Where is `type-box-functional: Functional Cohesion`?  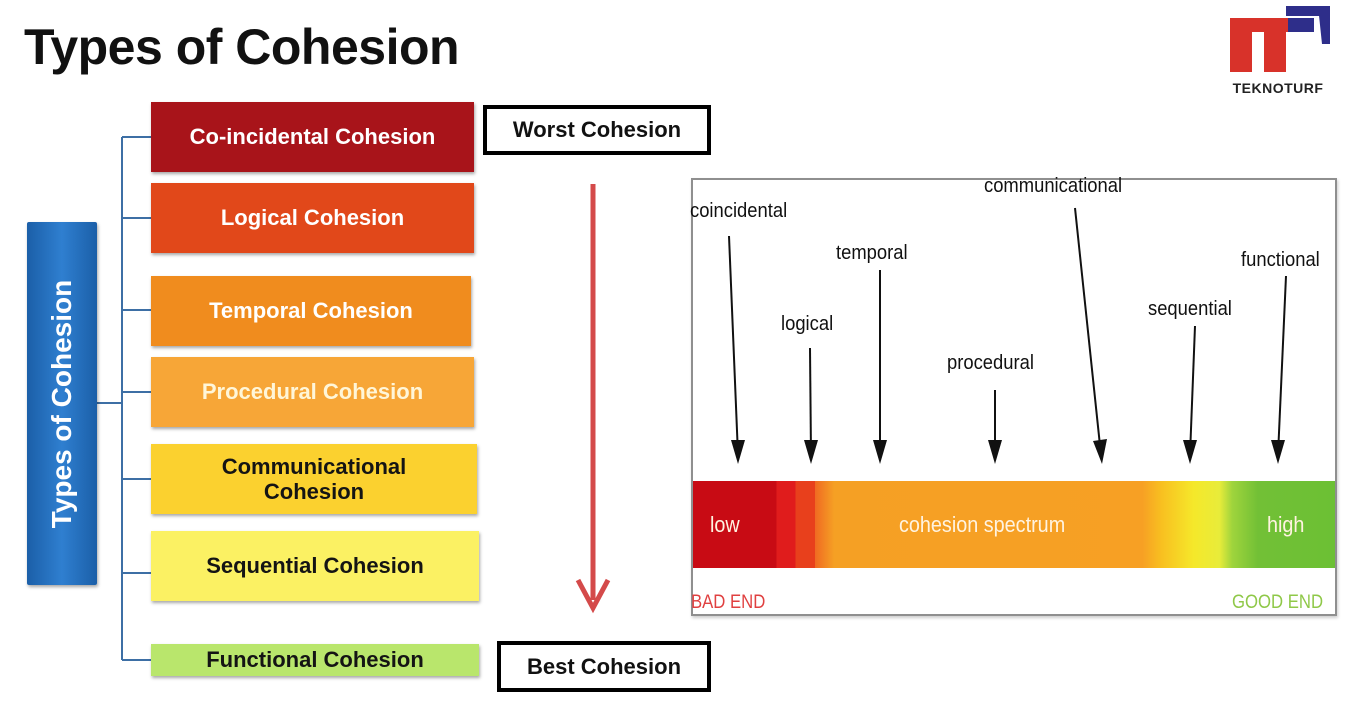 type-box-functional: Functional Cohesion is located at coordinates (315, 660).